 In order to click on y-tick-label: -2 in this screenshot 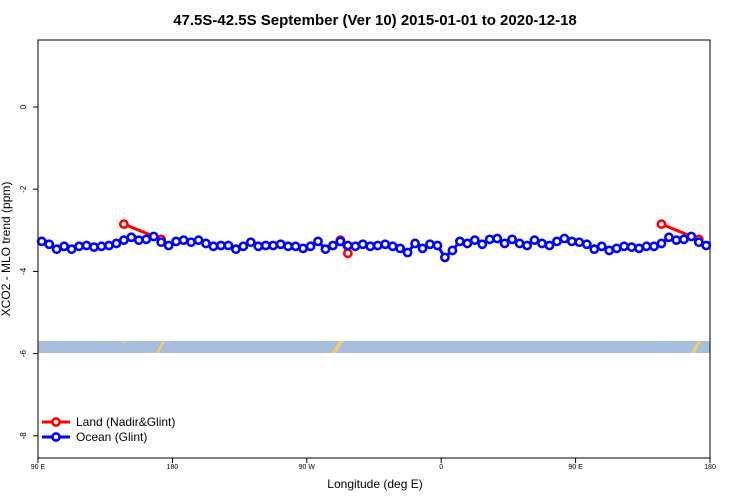, I will do `click(23, 189)`.